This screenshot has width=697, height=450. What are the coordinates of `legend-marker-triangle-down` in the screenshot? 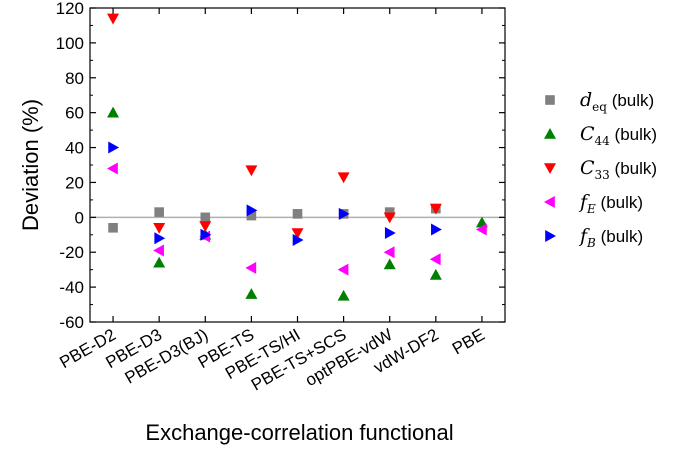 It's located at (550, 168).